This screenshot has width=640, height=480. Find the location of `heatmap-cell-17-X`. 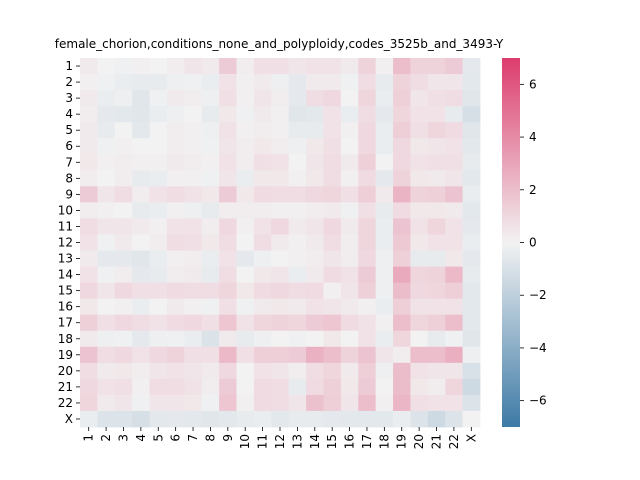

heatmap-cell-17-X is located at coordinates (471, 323).